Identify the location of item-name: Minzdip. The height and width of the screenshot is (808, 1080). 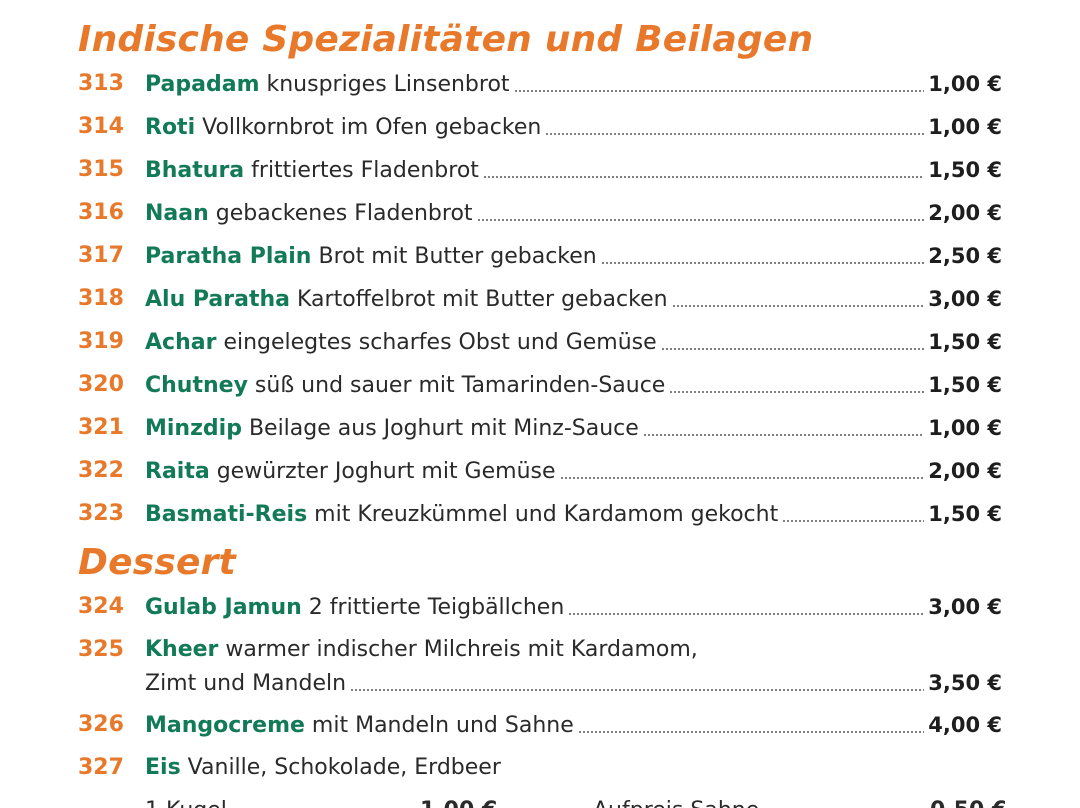
(193, 428).